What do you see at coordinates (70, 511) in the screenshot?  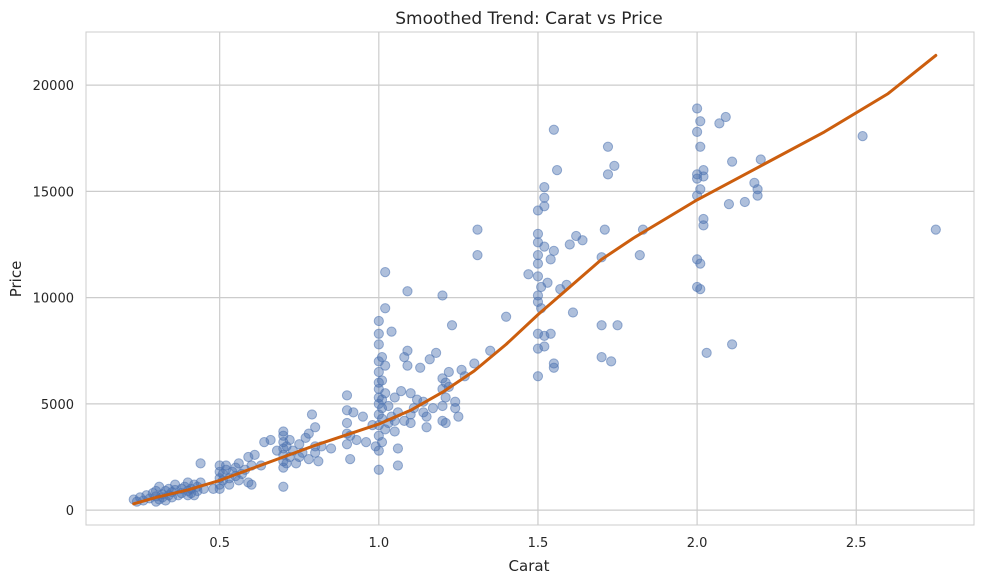 I see `y-tick-label: 0` at bounding box center [70, 511].